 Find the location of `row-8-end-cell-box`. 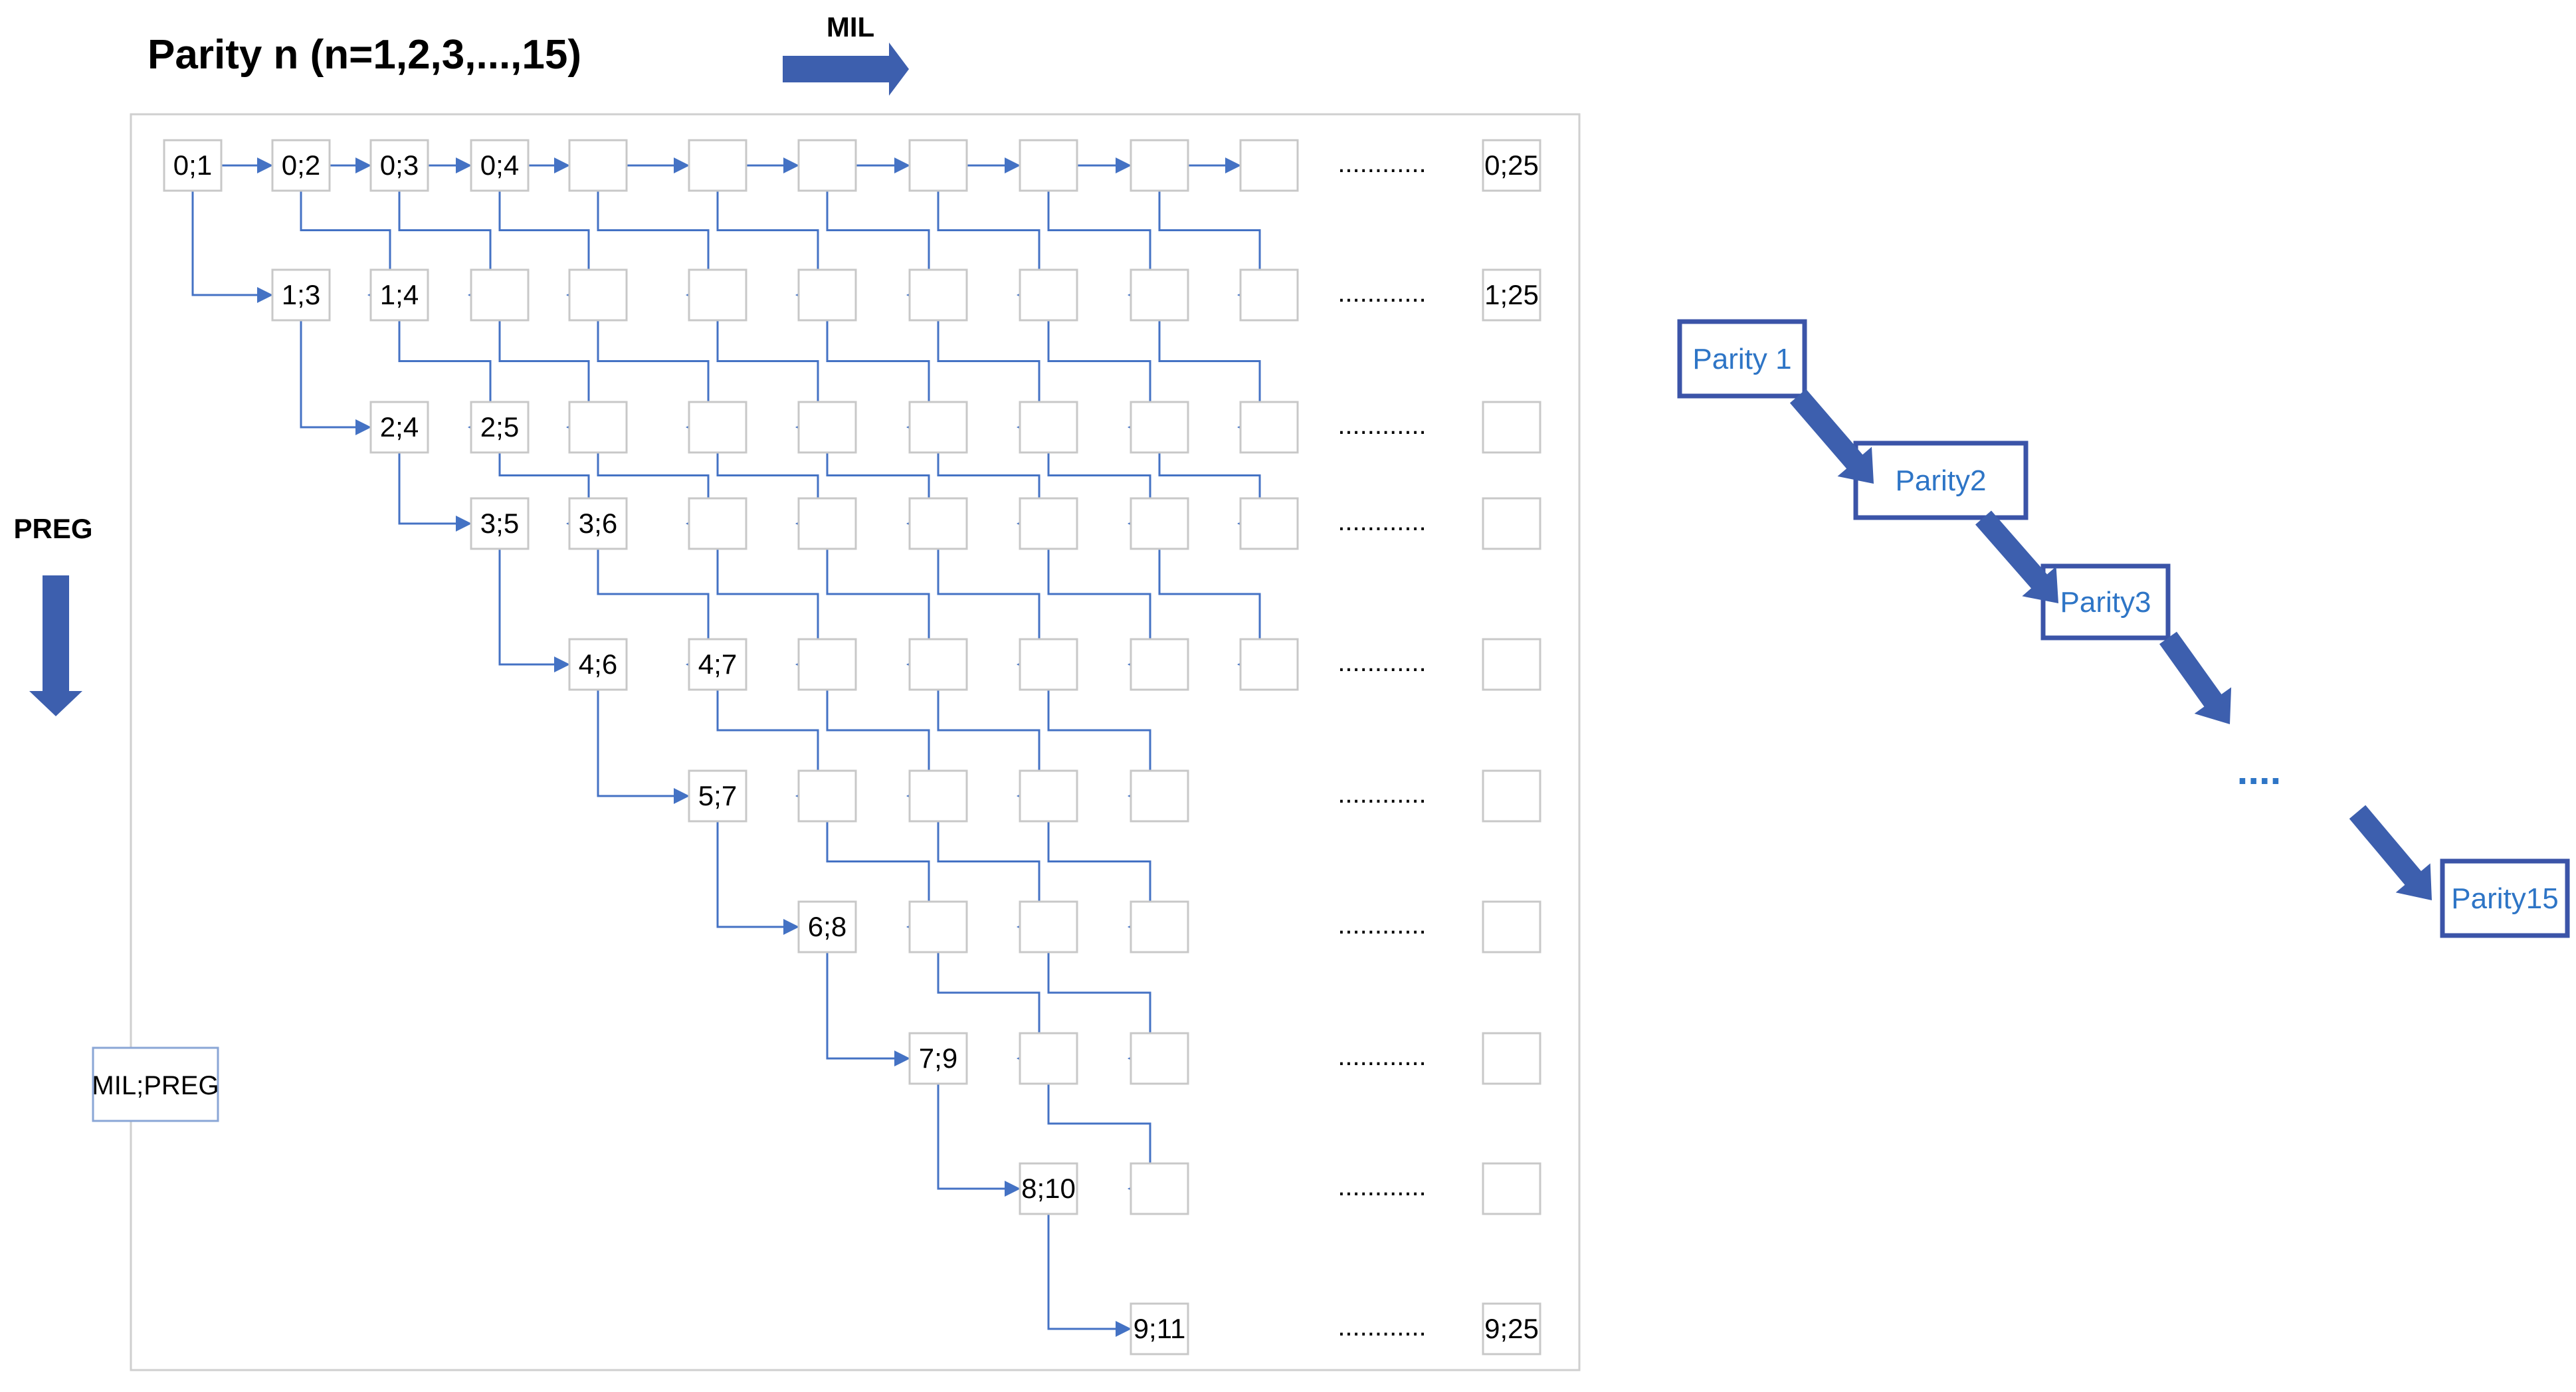

row-8-end-cell-box is located at coordinates (1512, 1188).